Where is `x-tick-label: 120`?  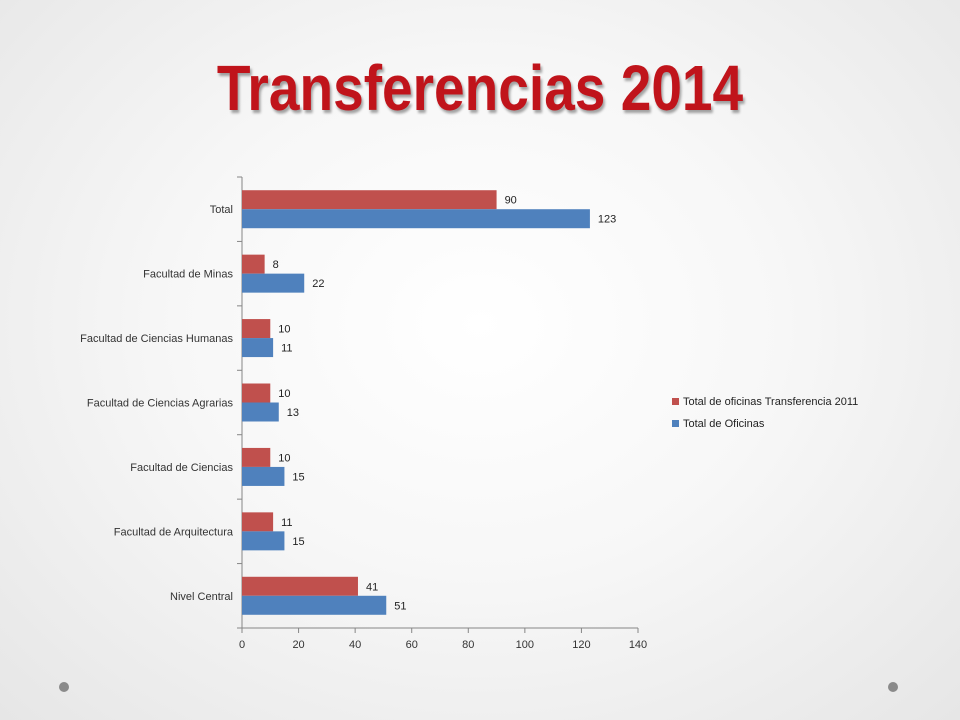
x-tick-label: 120 is located at coordinates (581, 645).